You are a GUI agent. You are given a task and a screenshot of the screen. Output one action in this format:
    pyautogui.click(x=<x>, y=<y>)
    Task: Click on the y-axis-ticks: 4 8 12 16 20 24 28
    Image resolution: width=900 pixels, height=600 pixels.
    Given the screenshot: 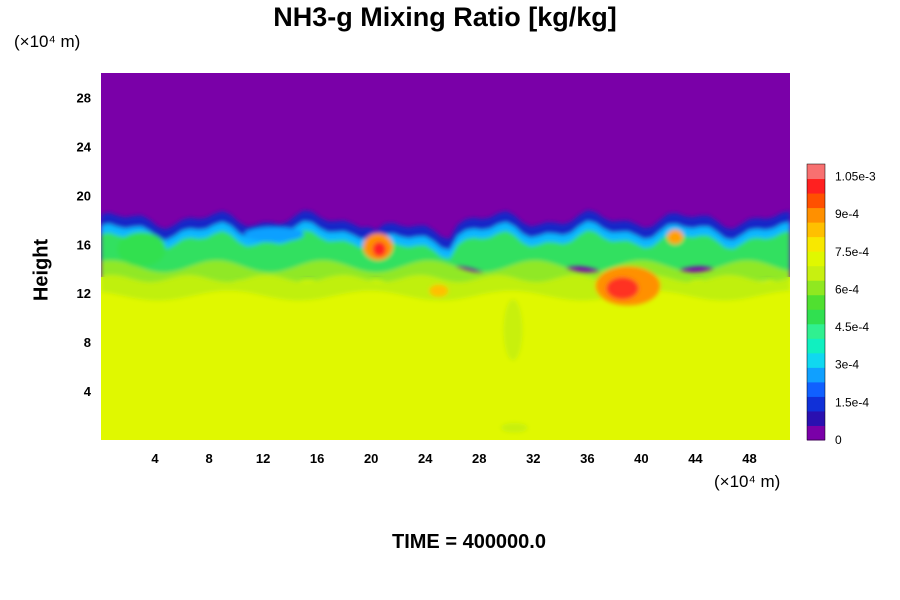 What is the action you would take?
    pyautogui.click(x=84, y=244)
    